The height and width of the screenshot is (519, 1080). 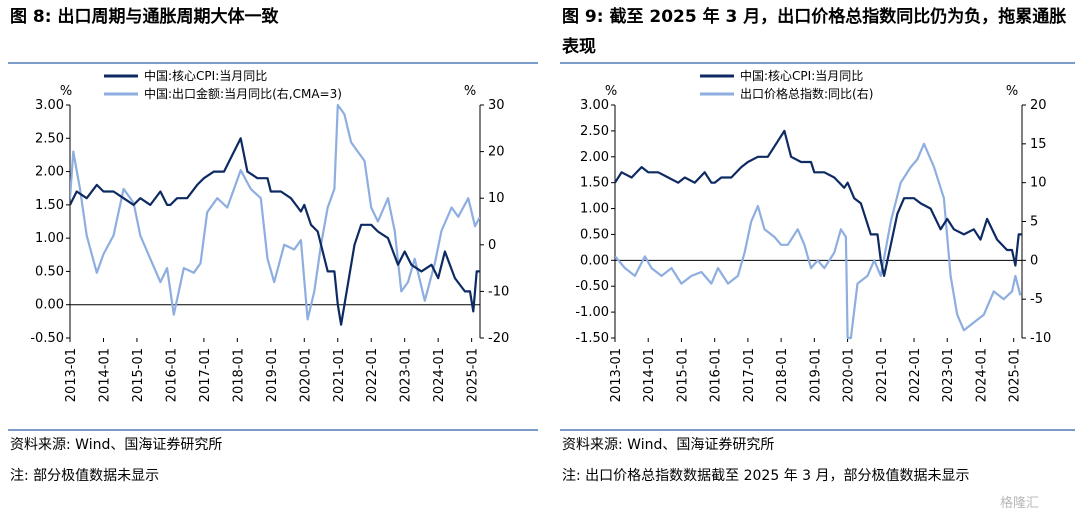 What do you see at coordinates (806, 93) in the screenshot?
I see `legend-label: 出口价格总指数:同比(右)` at bounding box center [806, 93].